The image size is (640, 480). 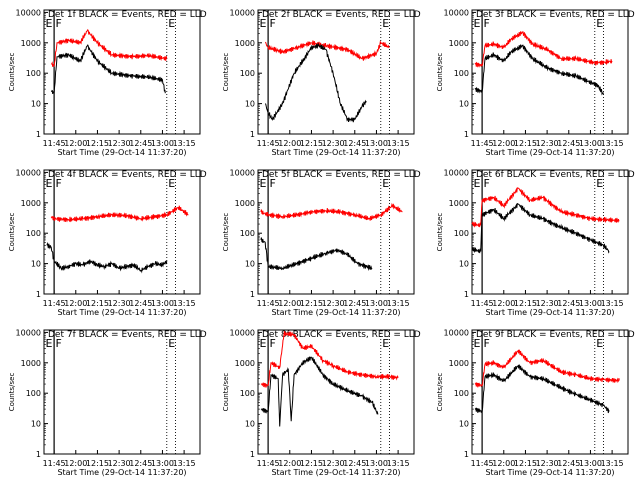 I want to click on panel-title: Det 3f BLACK = Events, RED = LLD, so click(x=555, y=15).